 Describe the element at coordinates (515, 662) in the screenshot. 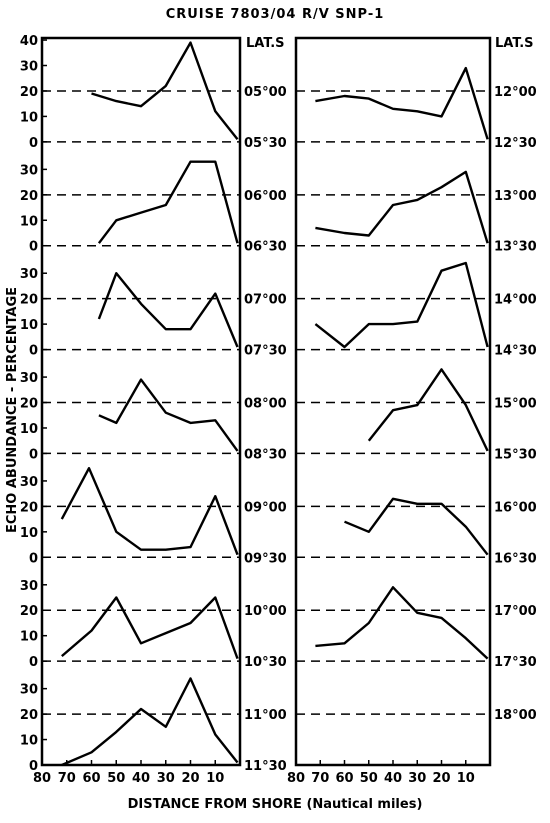

I see `right-lat-label: 17°30` at that location.